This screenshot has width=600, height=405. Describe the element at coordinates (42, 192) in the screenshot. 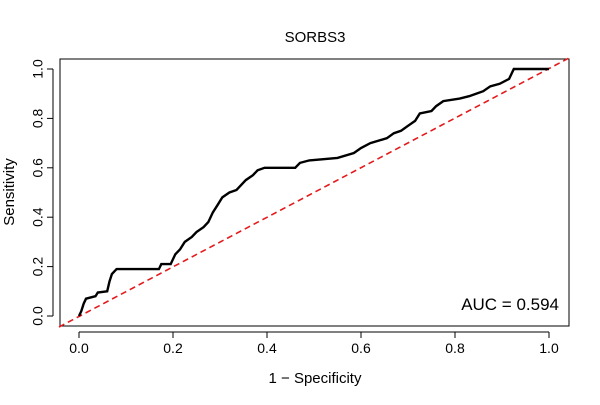

I see `y-axis: 0.0 0.2 0.4 0.6 0.8 1.0` at that location.